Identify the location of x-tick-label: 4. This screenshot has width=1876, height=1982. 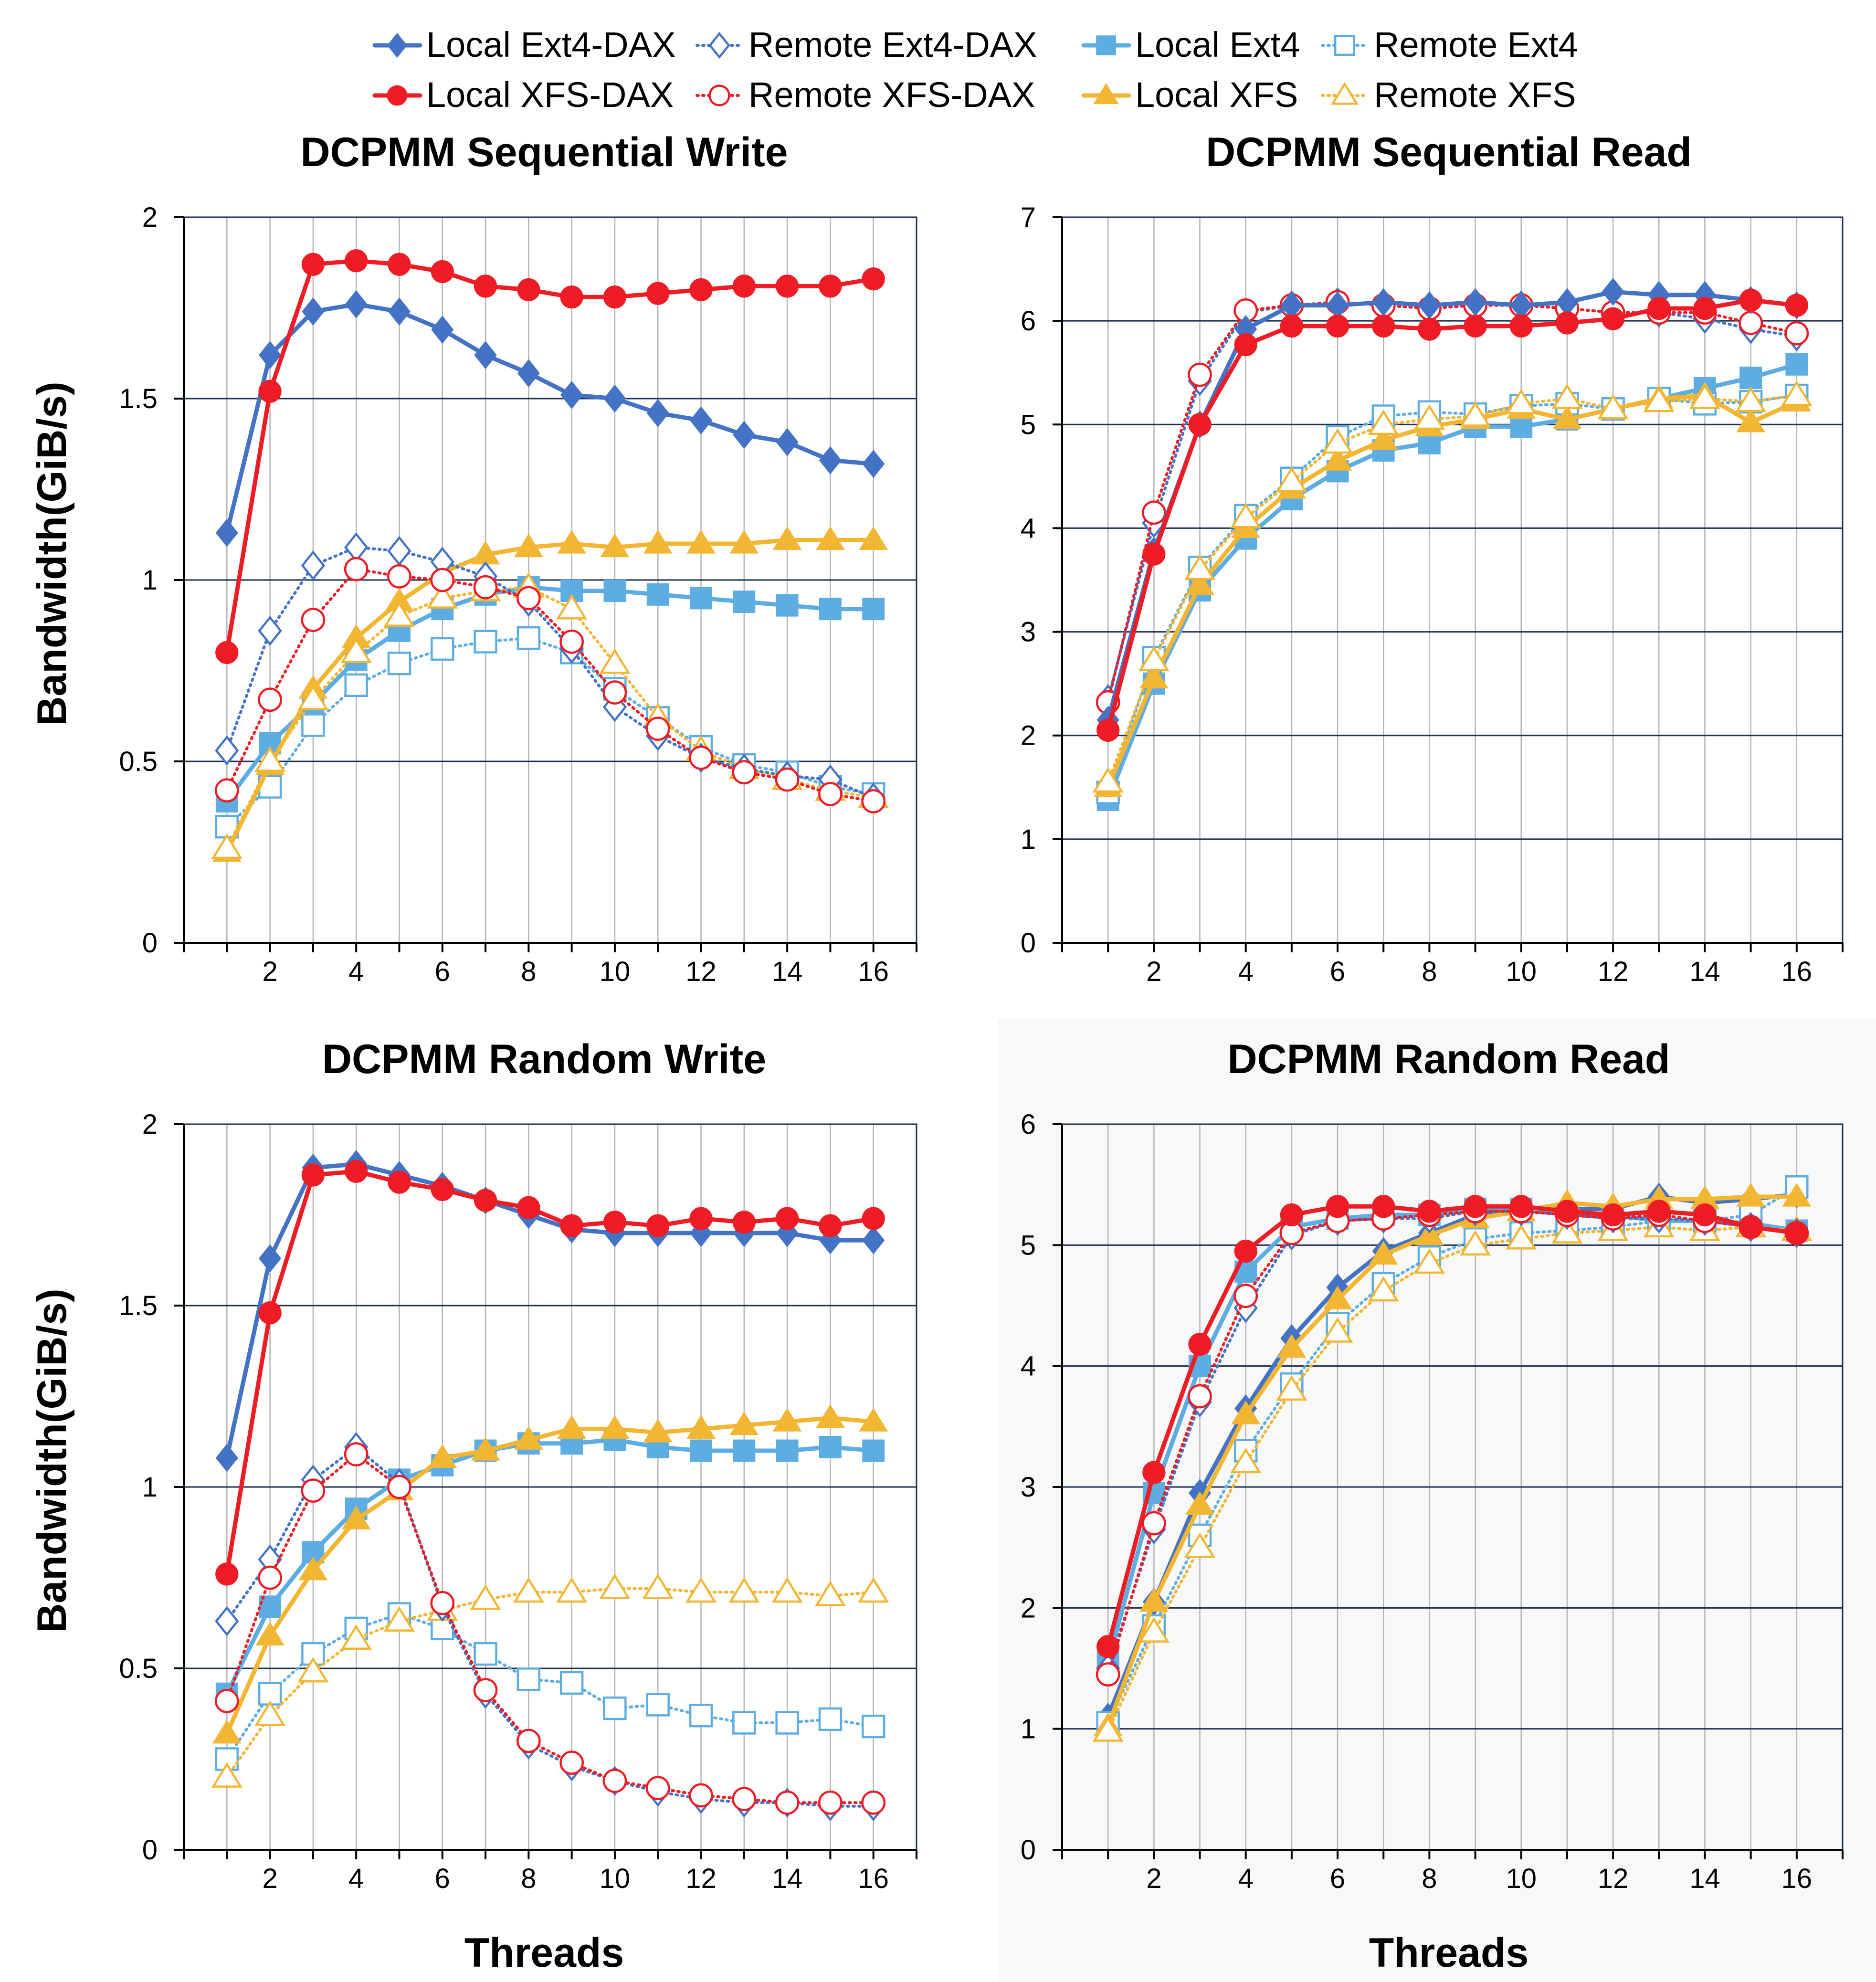
(356, 1878).